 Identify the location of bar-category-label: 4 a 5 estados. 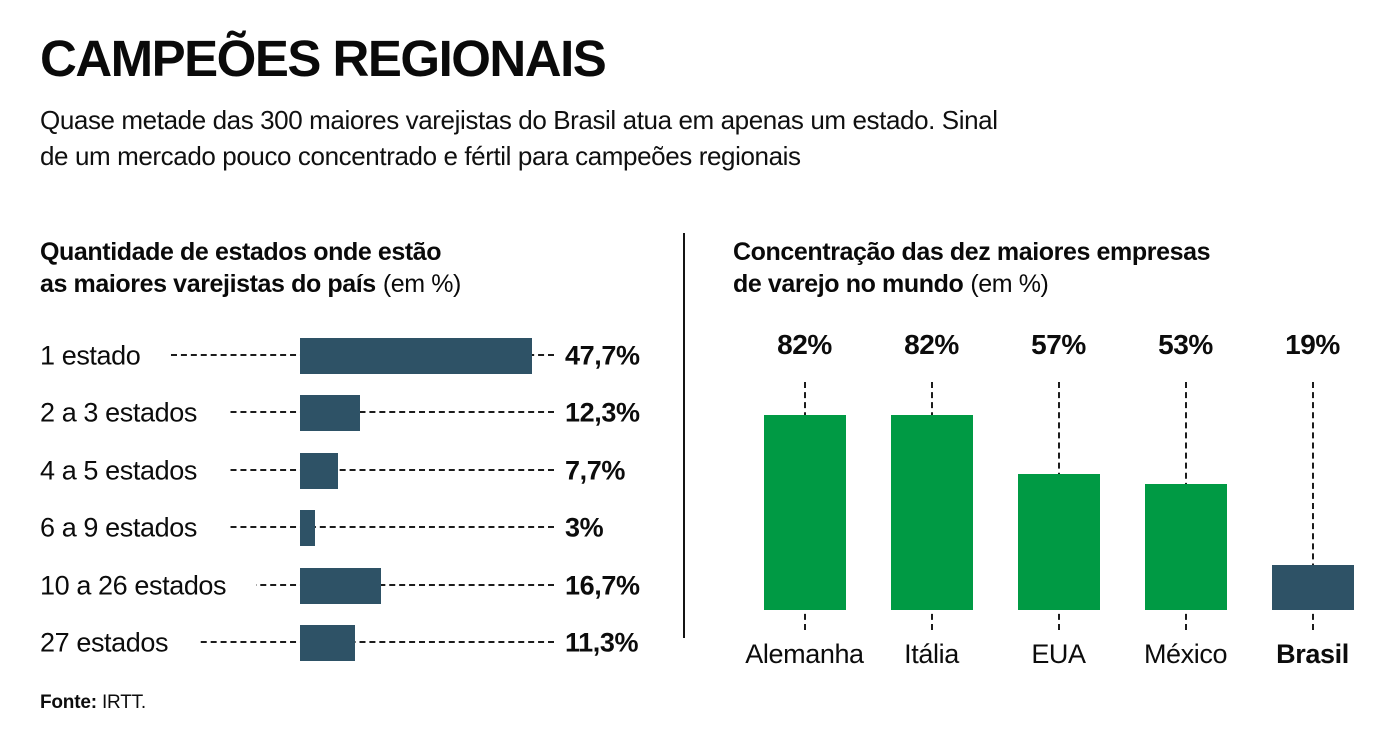
(133, 471).